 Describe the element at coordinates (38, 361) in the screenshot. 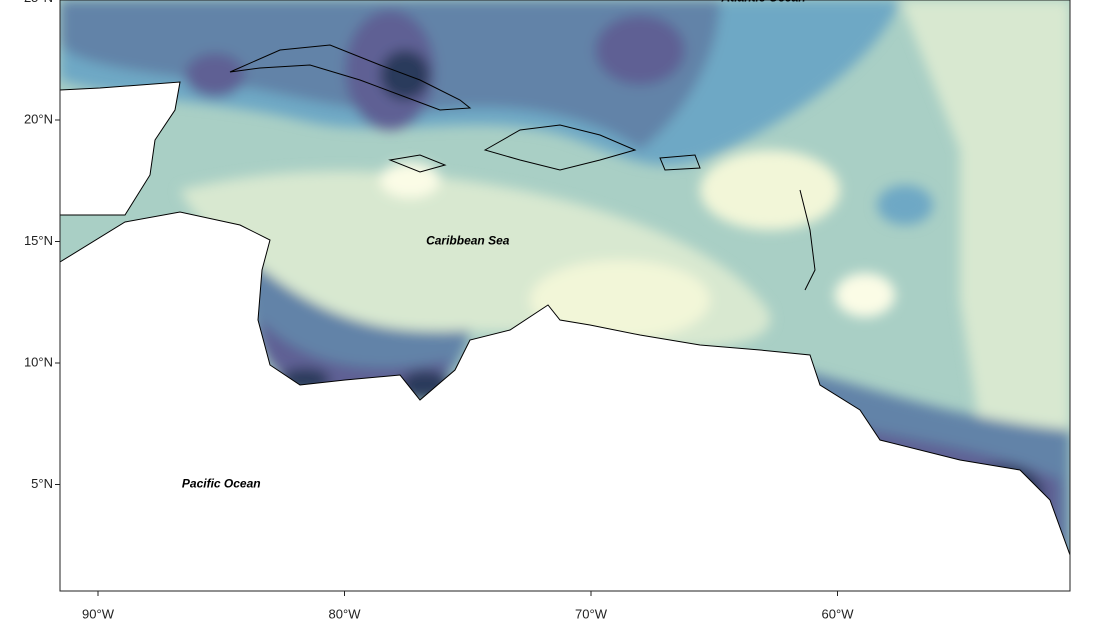

I see `y-tick-label: 10°N` at that location.